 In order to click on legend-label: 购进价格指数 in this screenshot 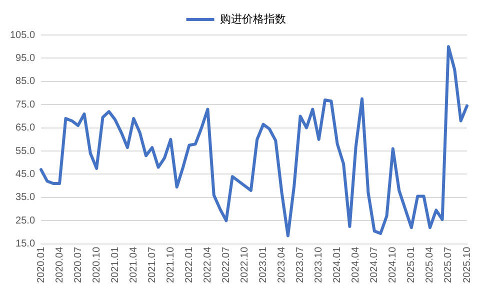, I will do `click(253, 19)`.